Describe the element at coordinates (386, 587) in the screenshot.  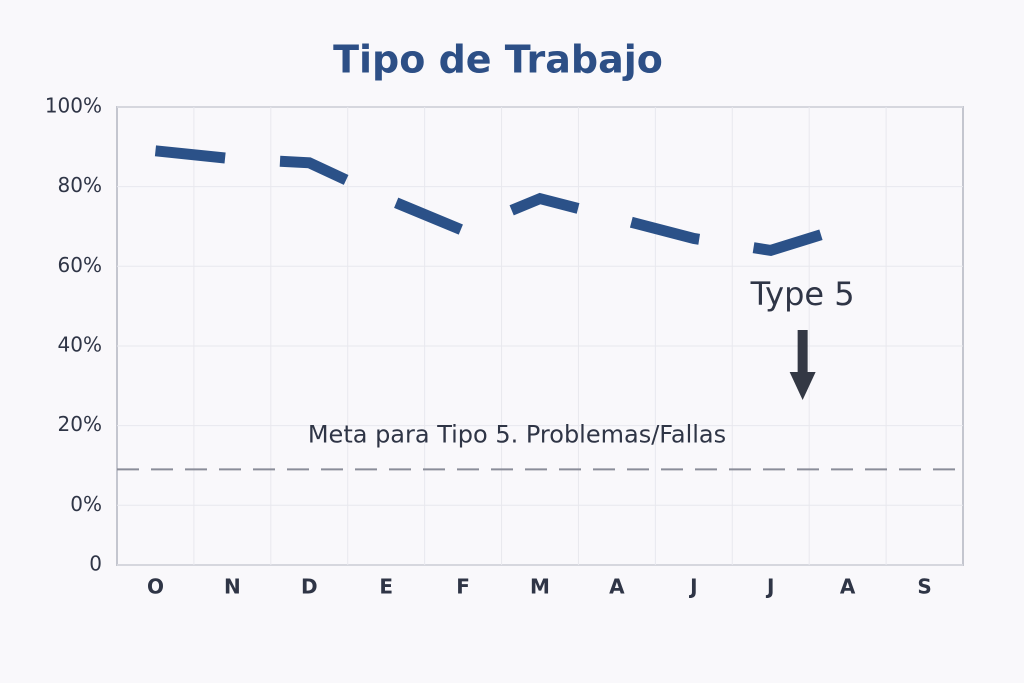
I see `x-tick-label: E` at that location.